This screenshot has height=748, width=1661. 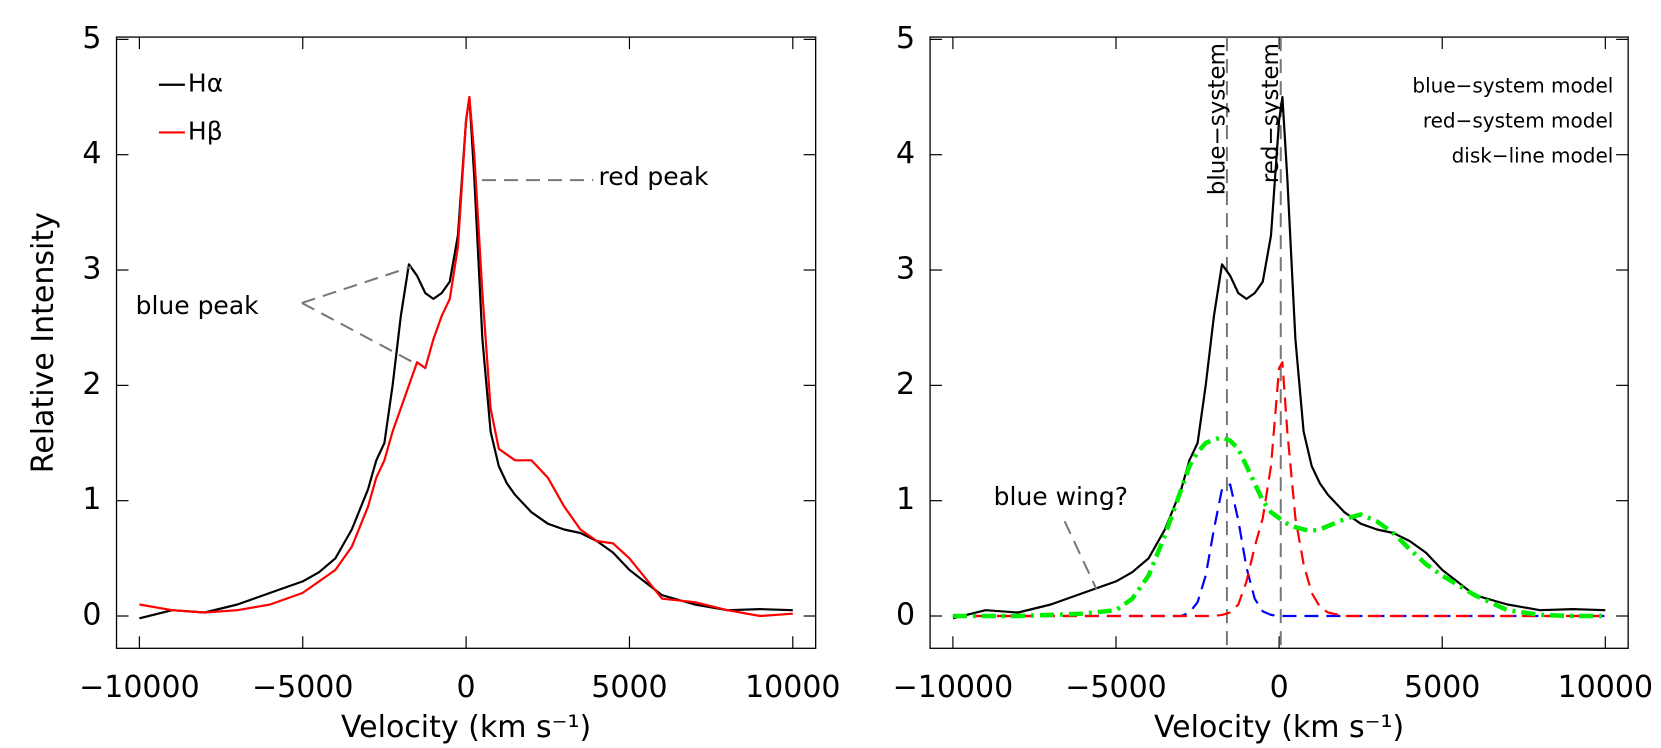 What do you see at coordinates (205, 130) in the screenshot?
I see `legend-label: Hβ` at bounding box center [205, 130].